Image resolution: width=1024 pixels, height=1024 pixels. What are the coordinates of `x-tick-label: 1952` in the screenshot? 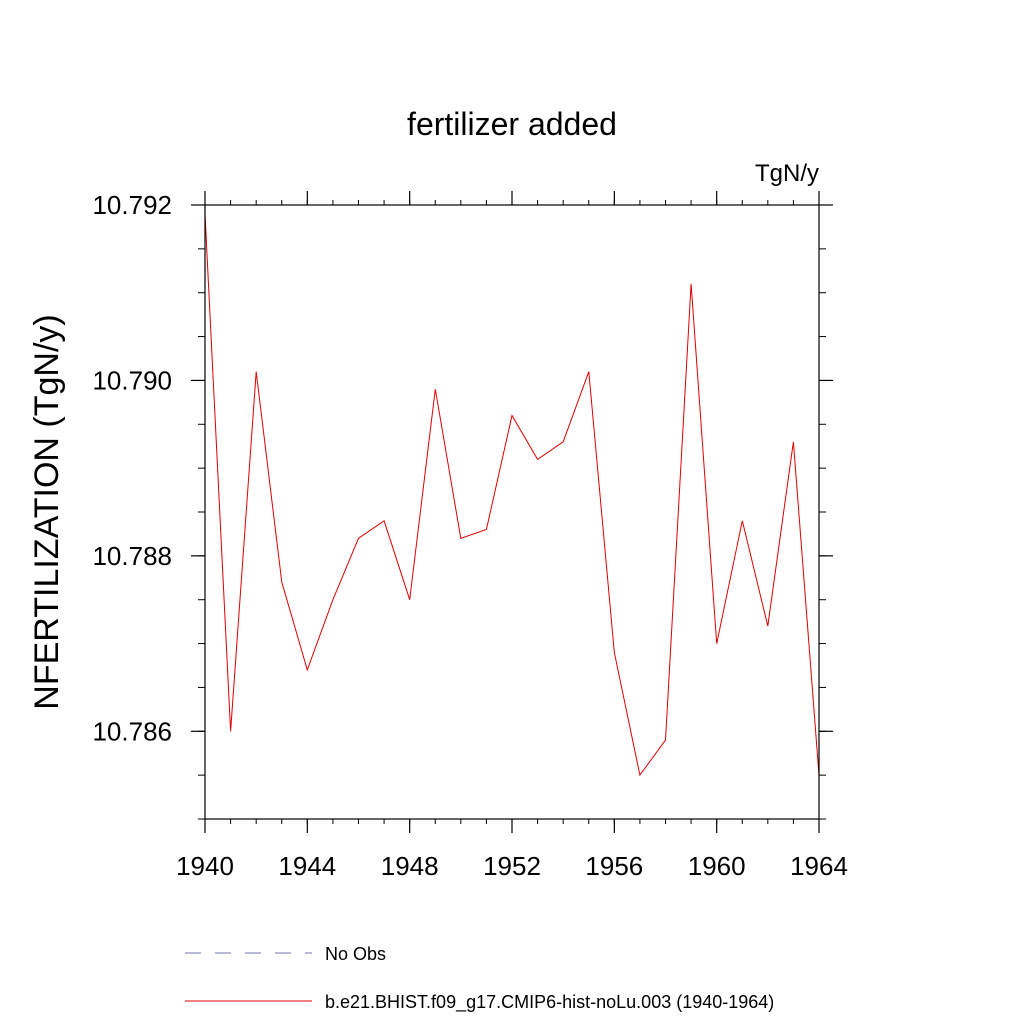 It's located at (512, 866).